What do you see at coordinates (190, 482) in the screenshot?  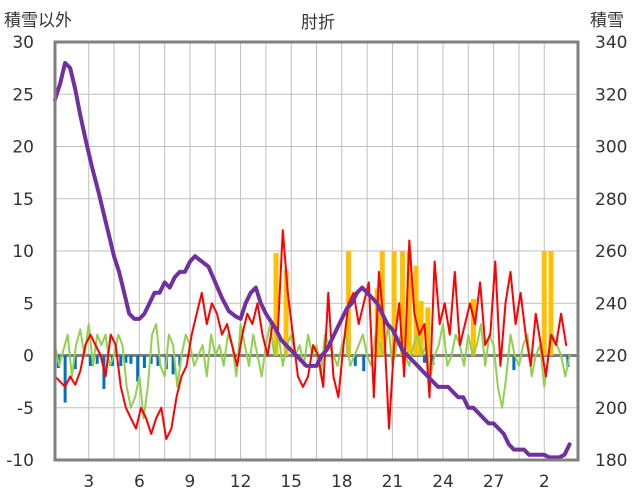 I see `x-tick-label: 9` at bounding box center [190, 482].